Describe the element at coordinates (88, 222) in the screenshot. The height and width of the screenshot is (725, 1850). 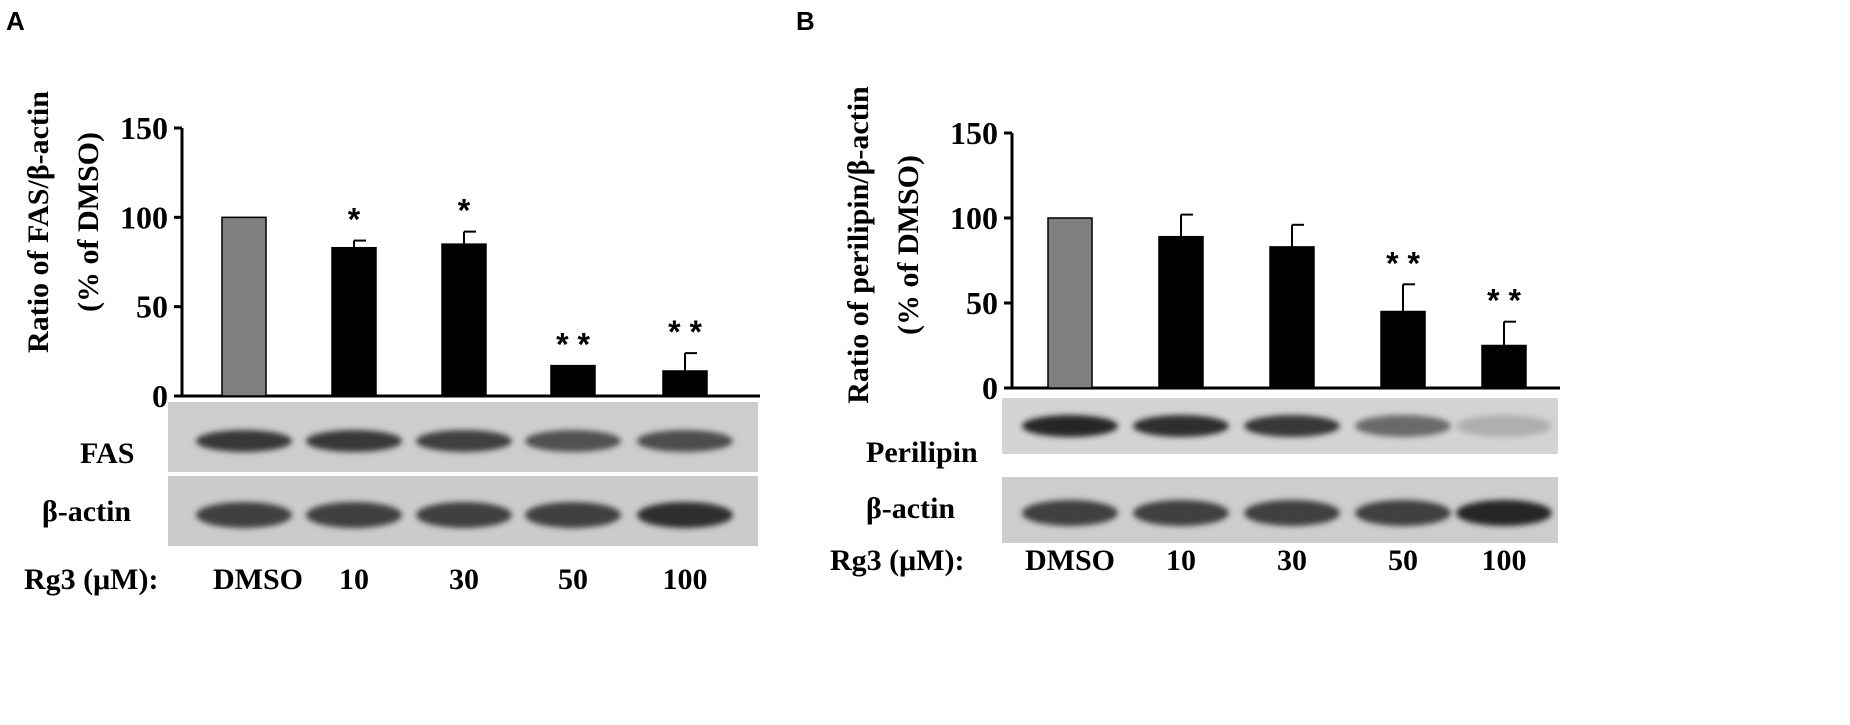
I see `y-axis-title-a-line2: (% of DMSO)` at that location.